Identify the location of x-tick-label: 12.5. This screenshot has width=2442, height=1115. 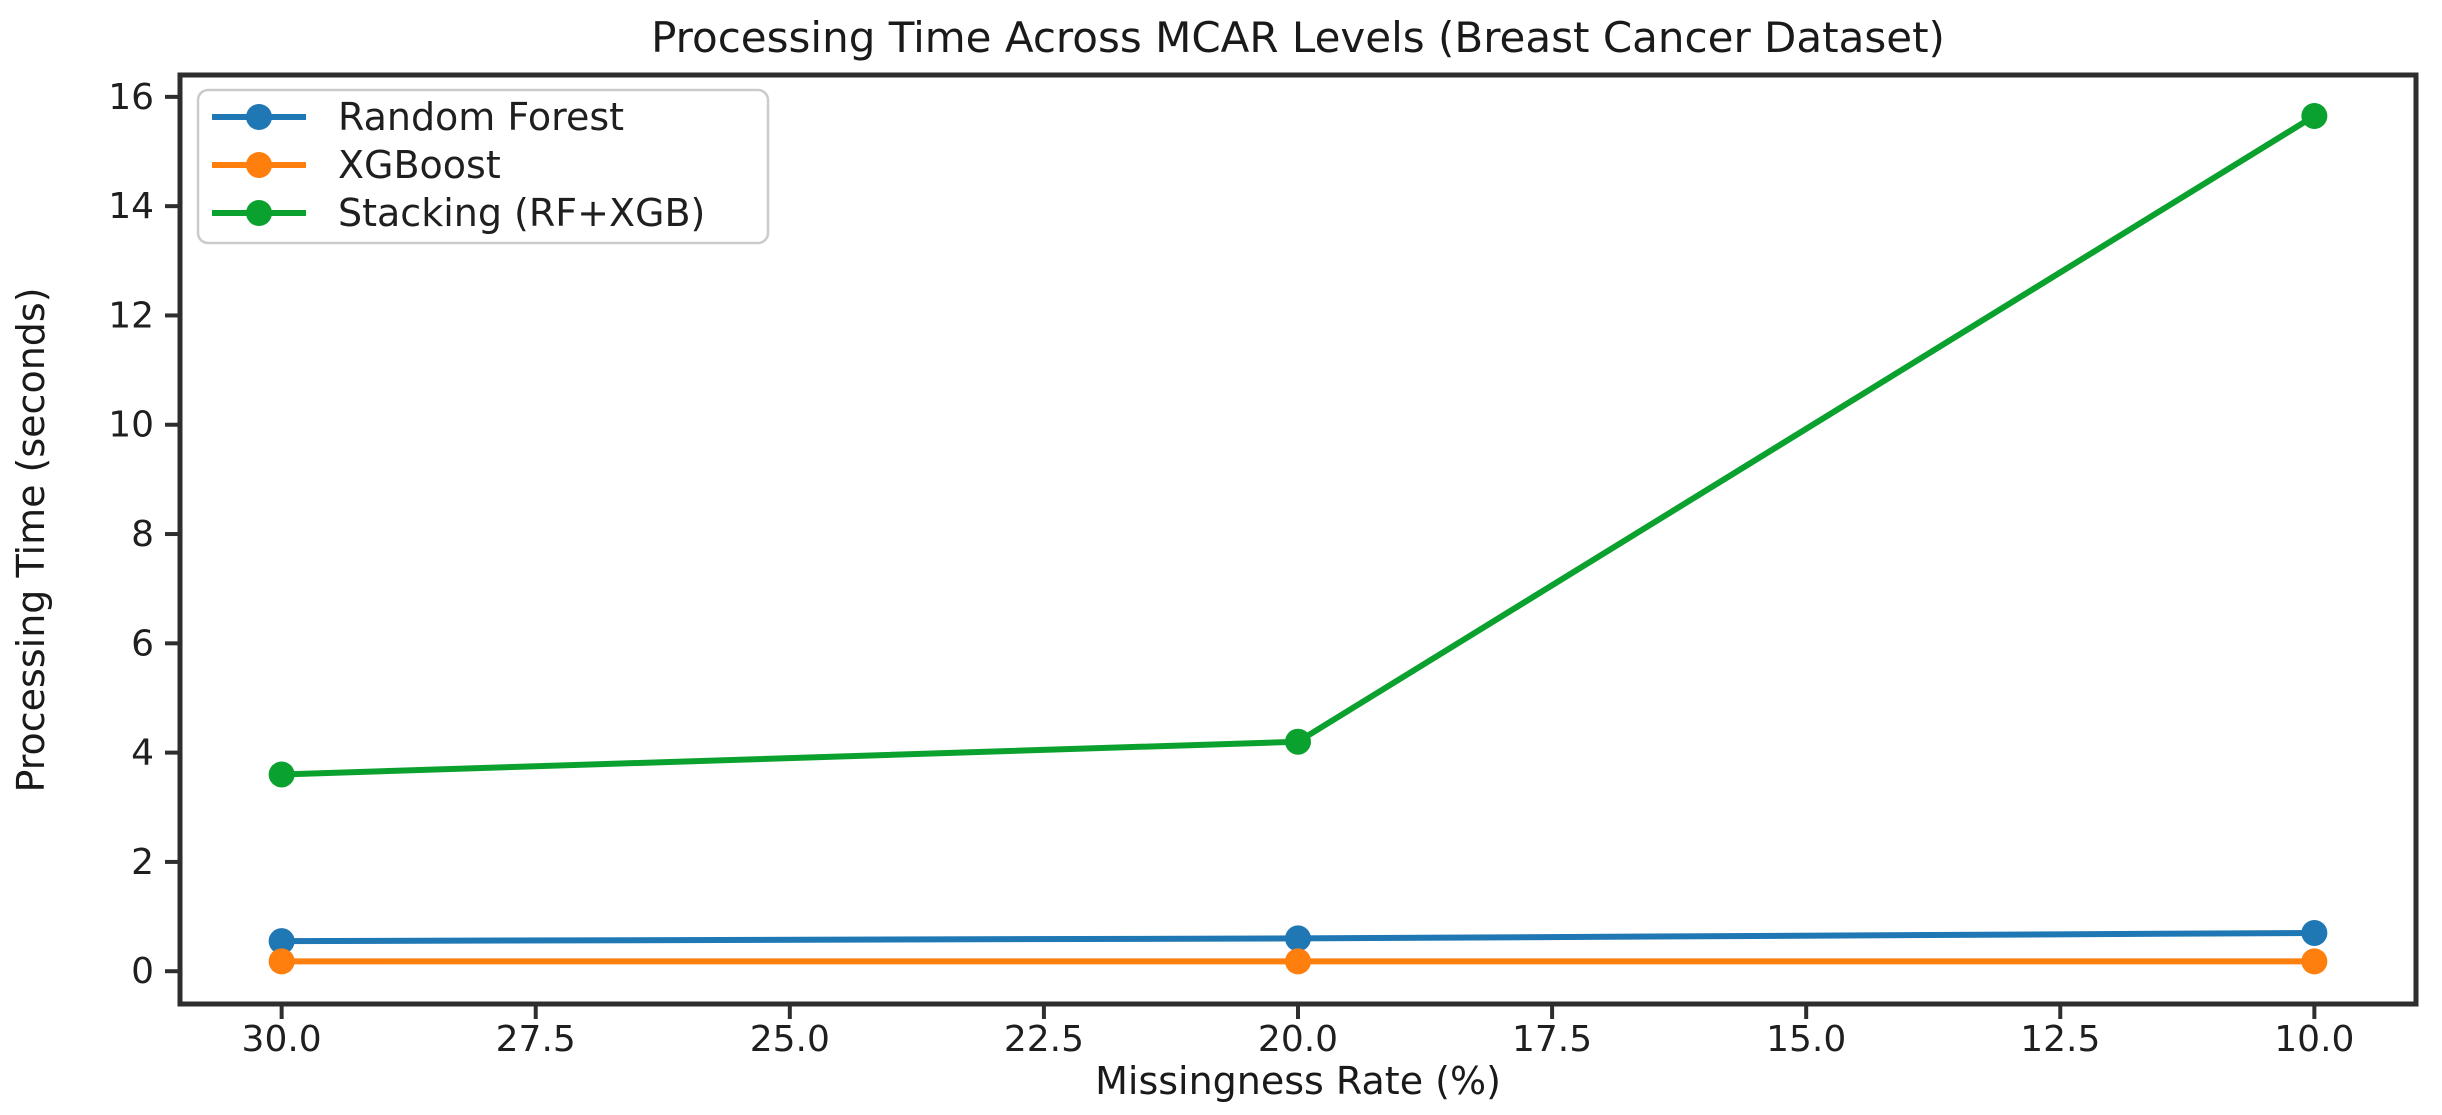
(2060, 1039).